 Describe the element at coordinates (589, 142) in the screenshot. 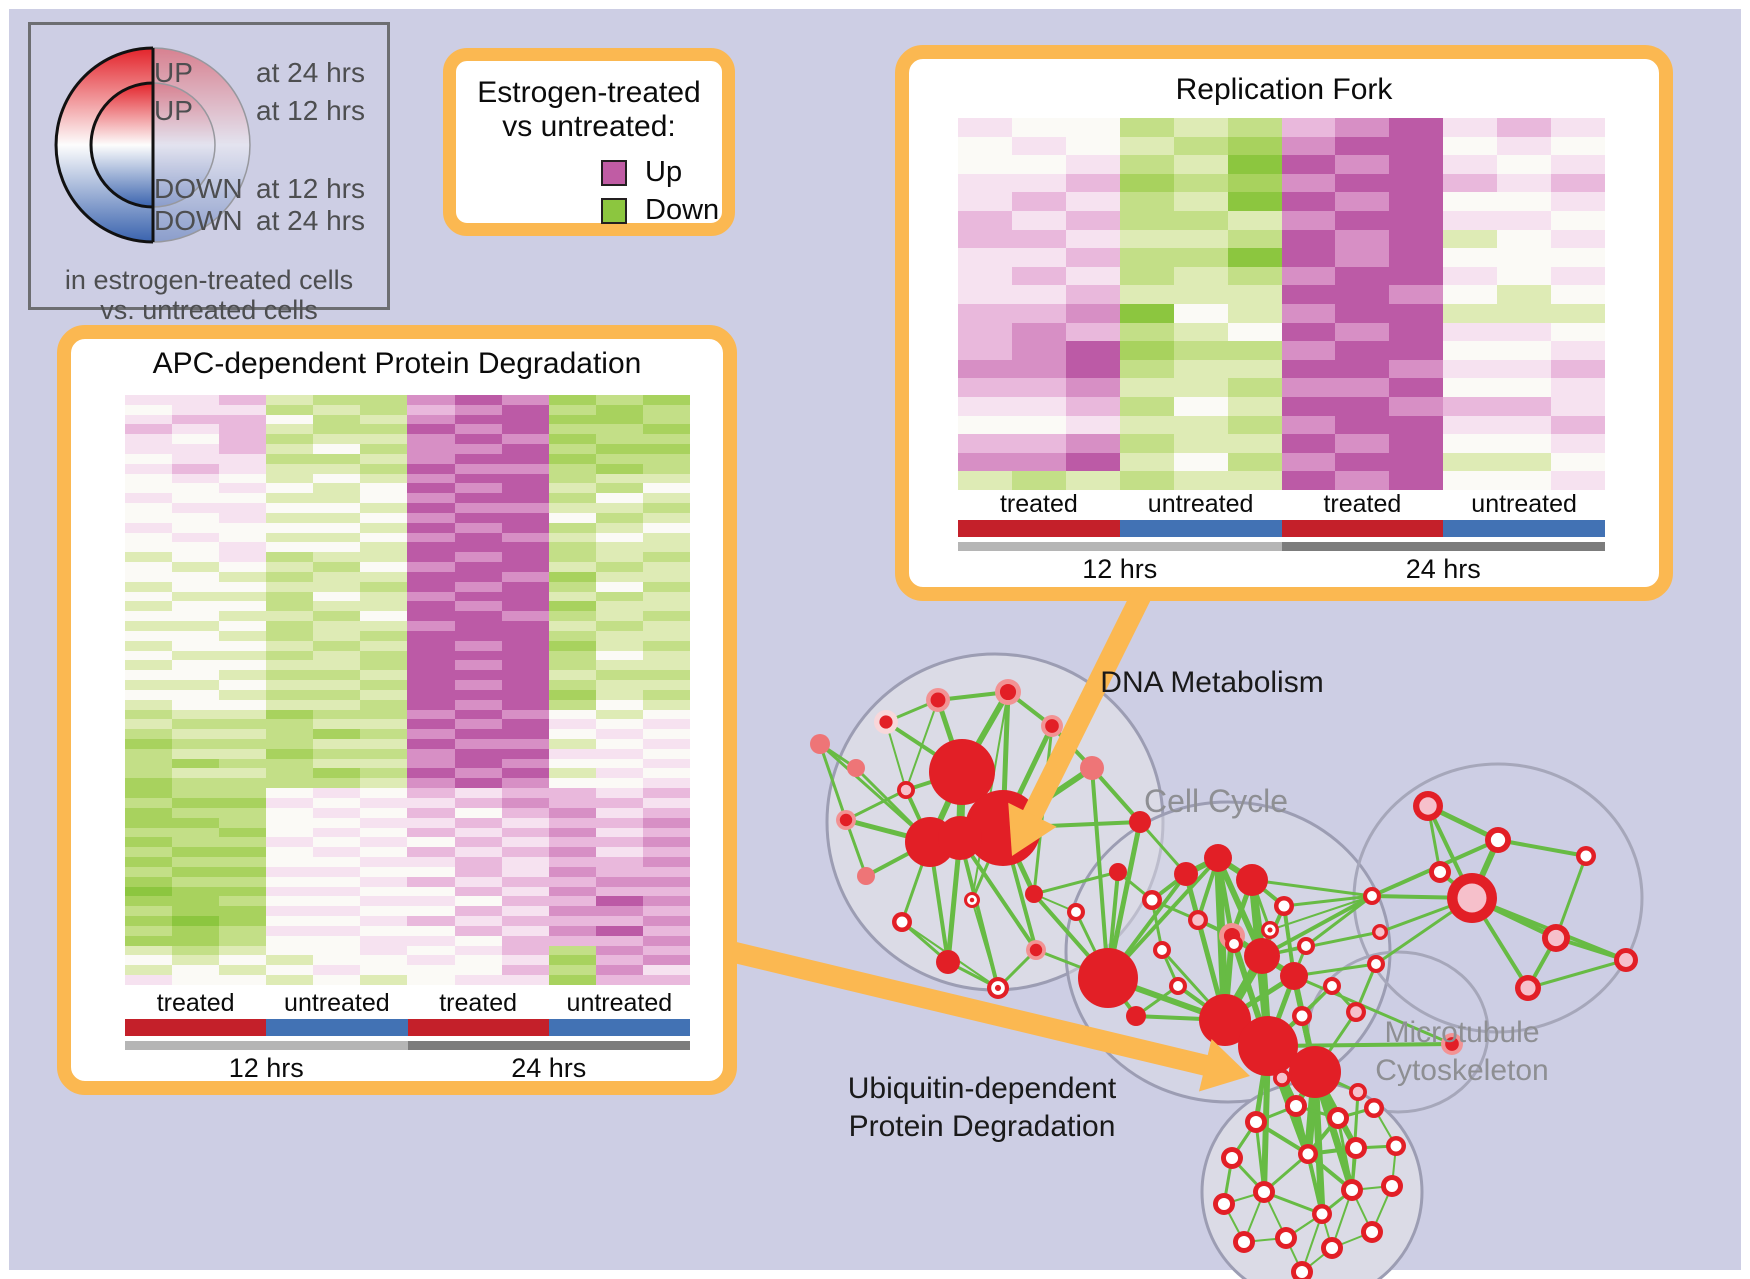

I see `updown-legend-box: Estrogen-treated vs untreated: Up Down` at that location.